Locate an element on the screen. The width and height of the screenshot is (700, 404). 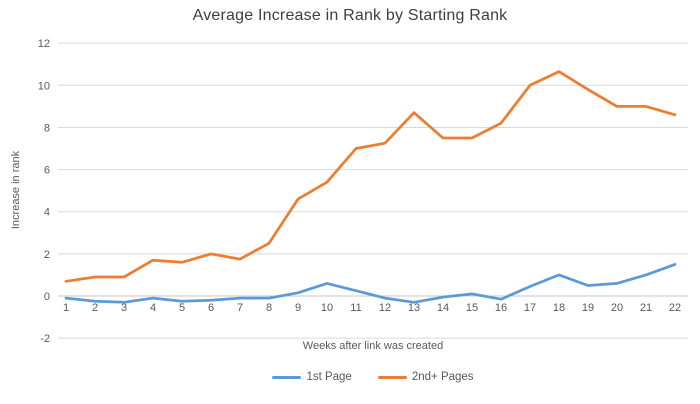
x-tick-label: 5 is located at coordinates (182, 308).